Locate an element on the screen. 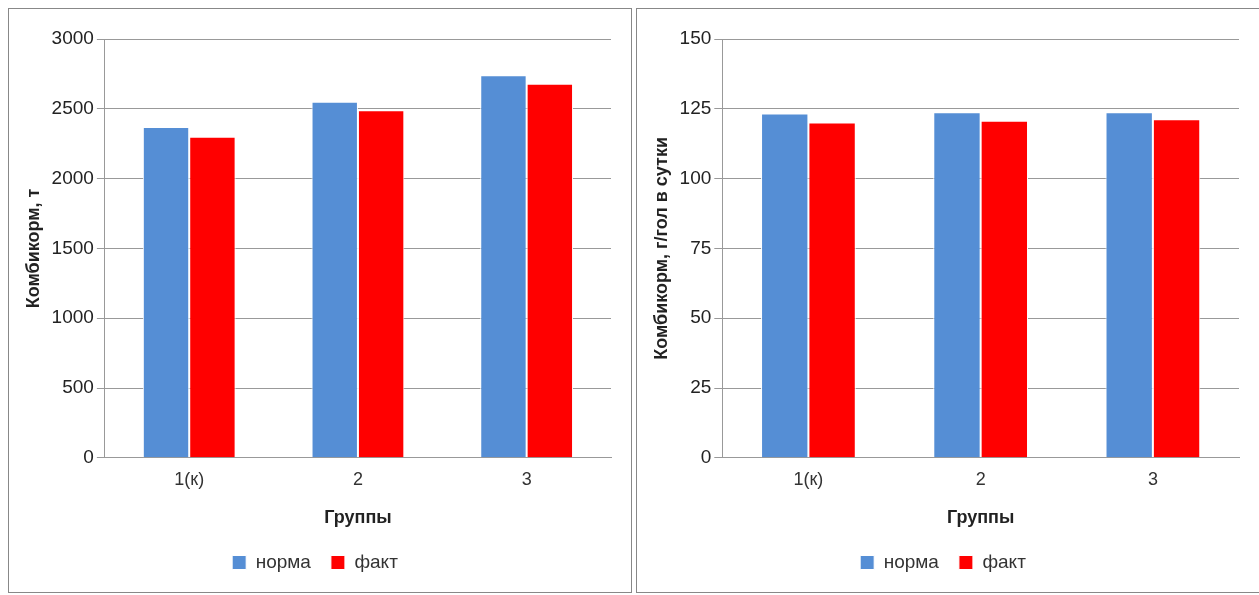 The image size is (1259, 595). y-tick-label: 3000 is located at coordinates (72, 38).